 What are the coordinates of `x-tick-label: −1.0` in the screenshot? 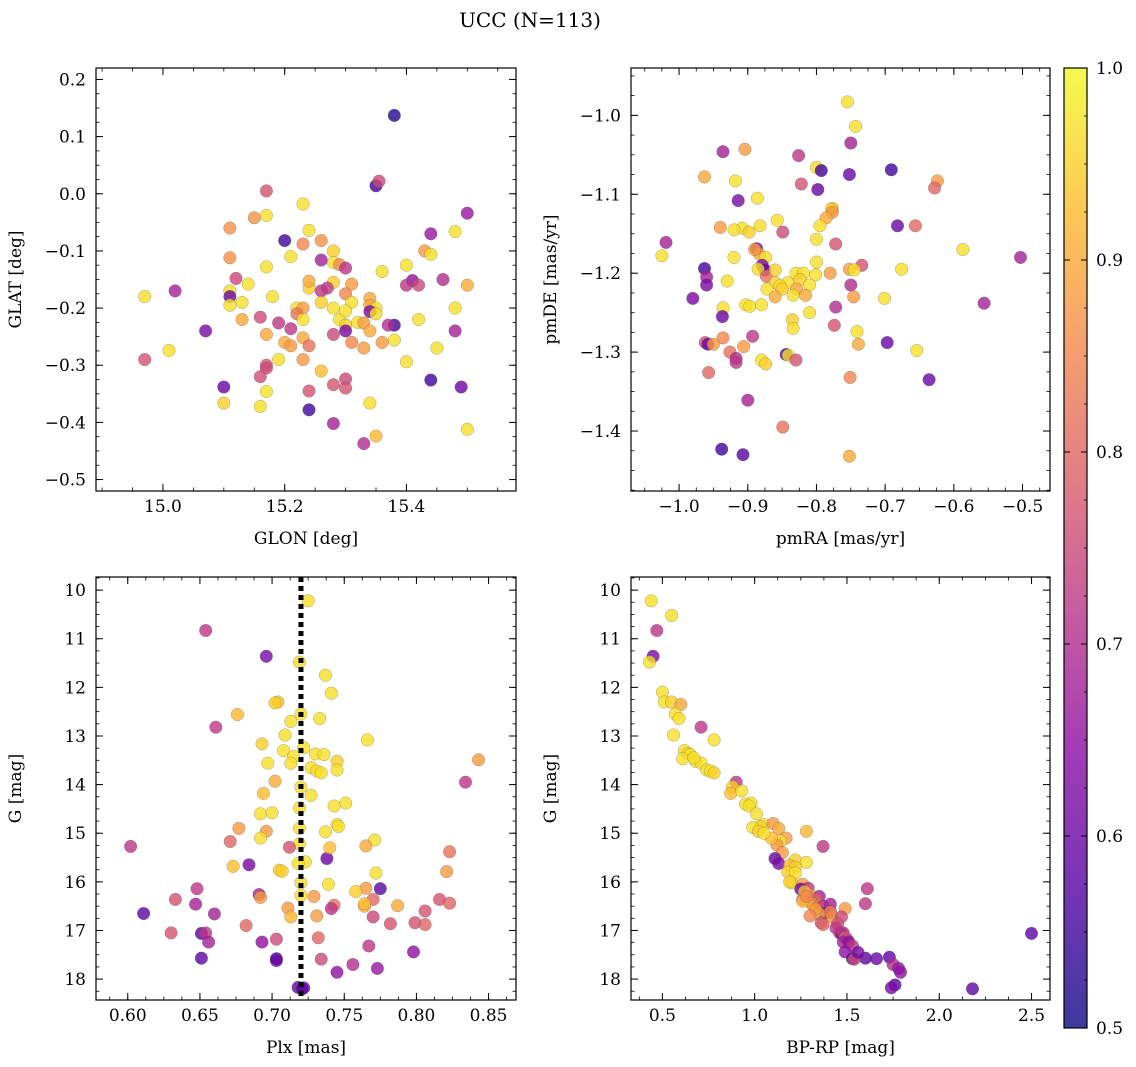 It's located at (678, 507).